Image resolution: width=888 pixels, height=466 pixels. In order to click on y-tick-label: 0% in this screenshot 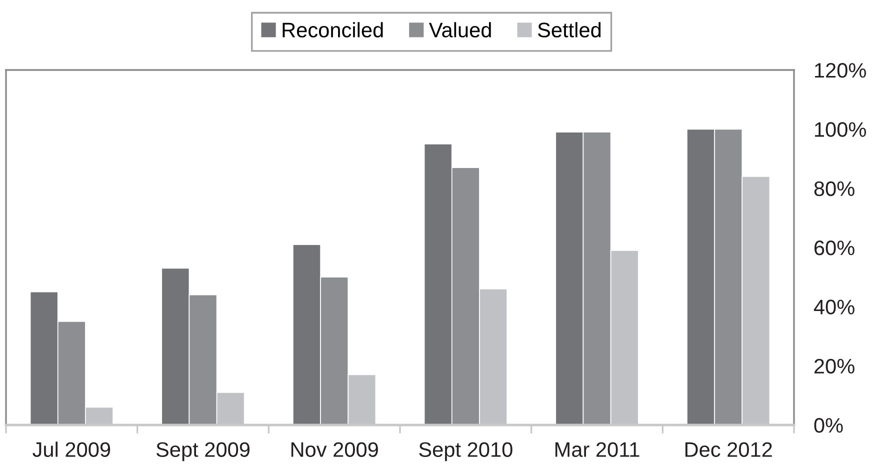, I will do `click(828, 425)`.